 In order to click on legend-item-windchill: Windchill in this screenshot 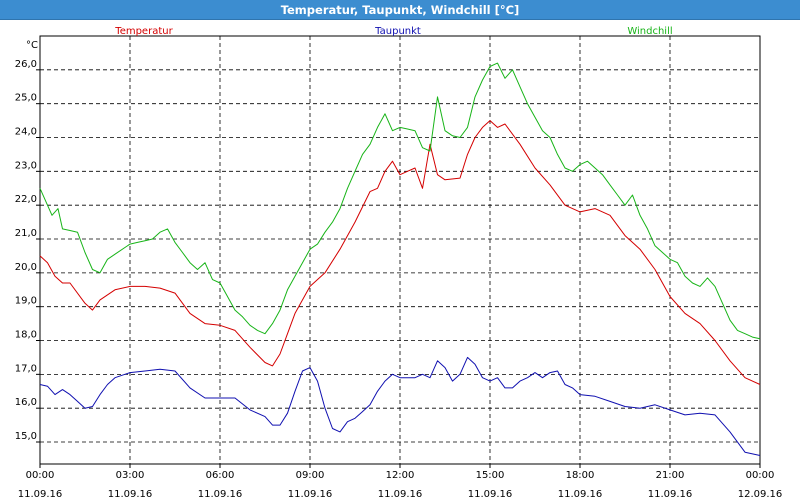, I will do `click(649, 31)`.